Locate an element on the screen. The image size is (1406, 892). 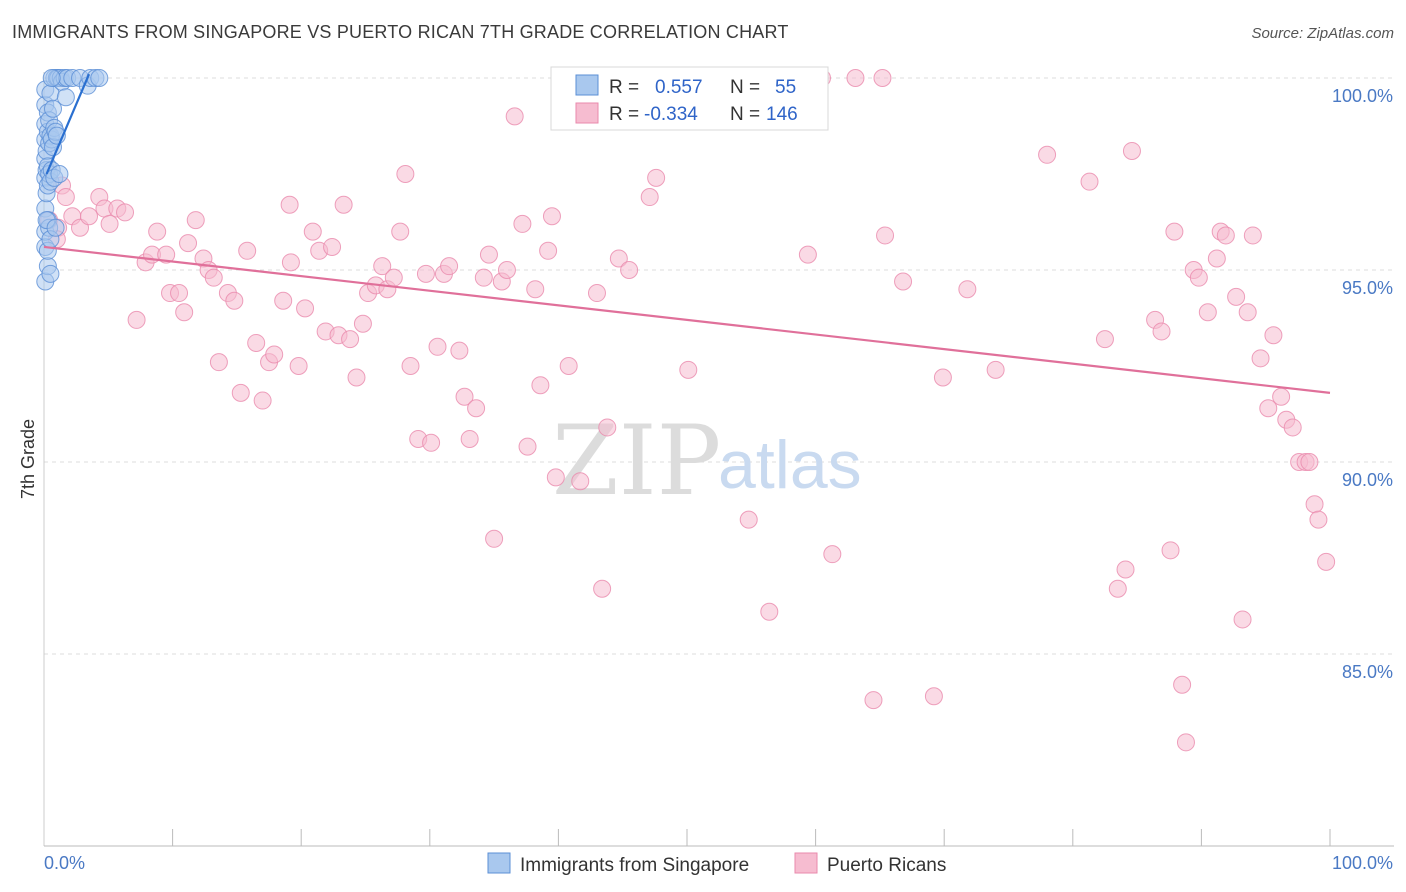
legend-n-label-2: N = is located at coordinates (745, 114).